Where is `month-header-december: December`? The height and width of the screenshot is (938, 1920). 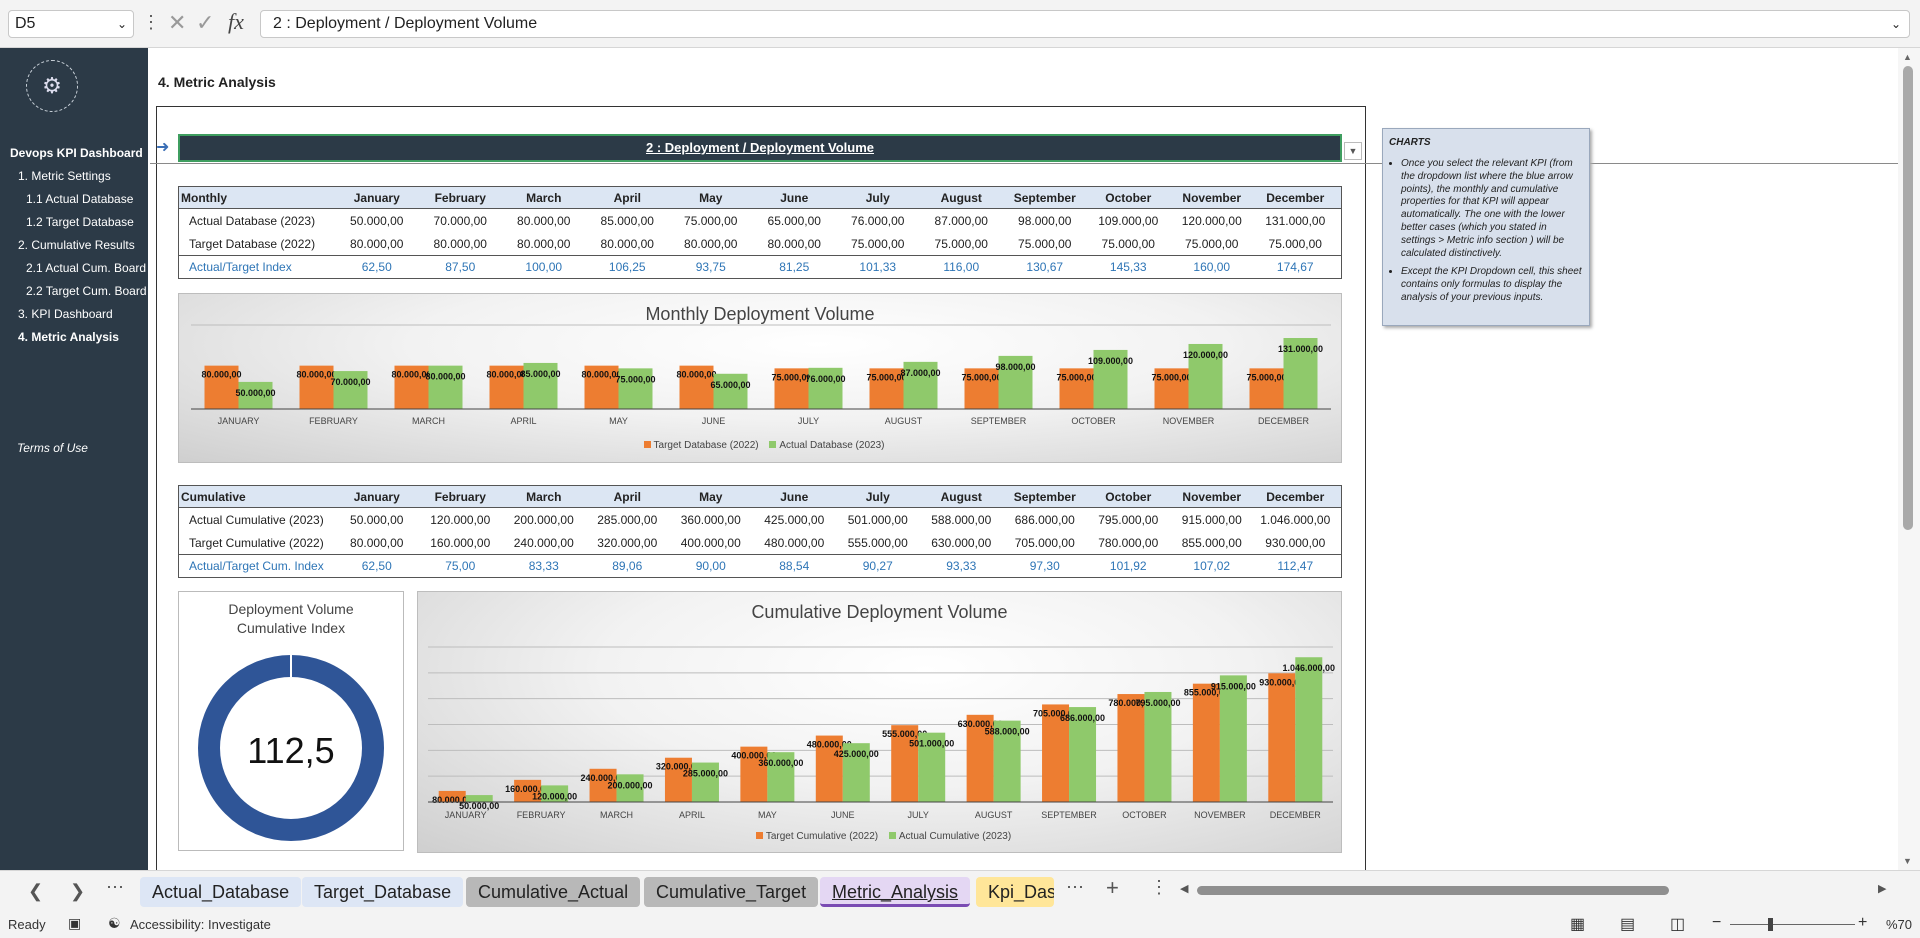
month-header-december: December is located at coordinates (1295, 496).